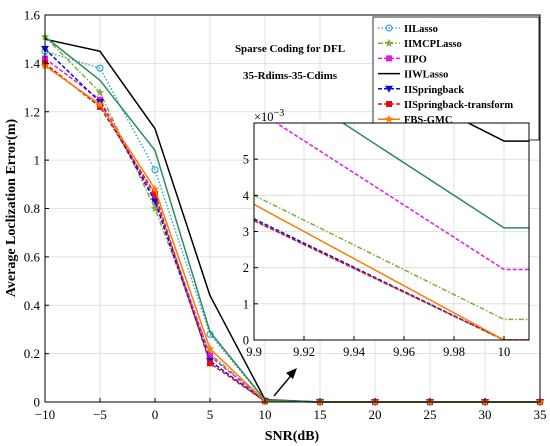 Image resolution: width=550 pixels, height=446 pixels. I want to click on x-axis-ticks: −10 −5 0 5 10 15 20 25 30 35, so click(291, 410).